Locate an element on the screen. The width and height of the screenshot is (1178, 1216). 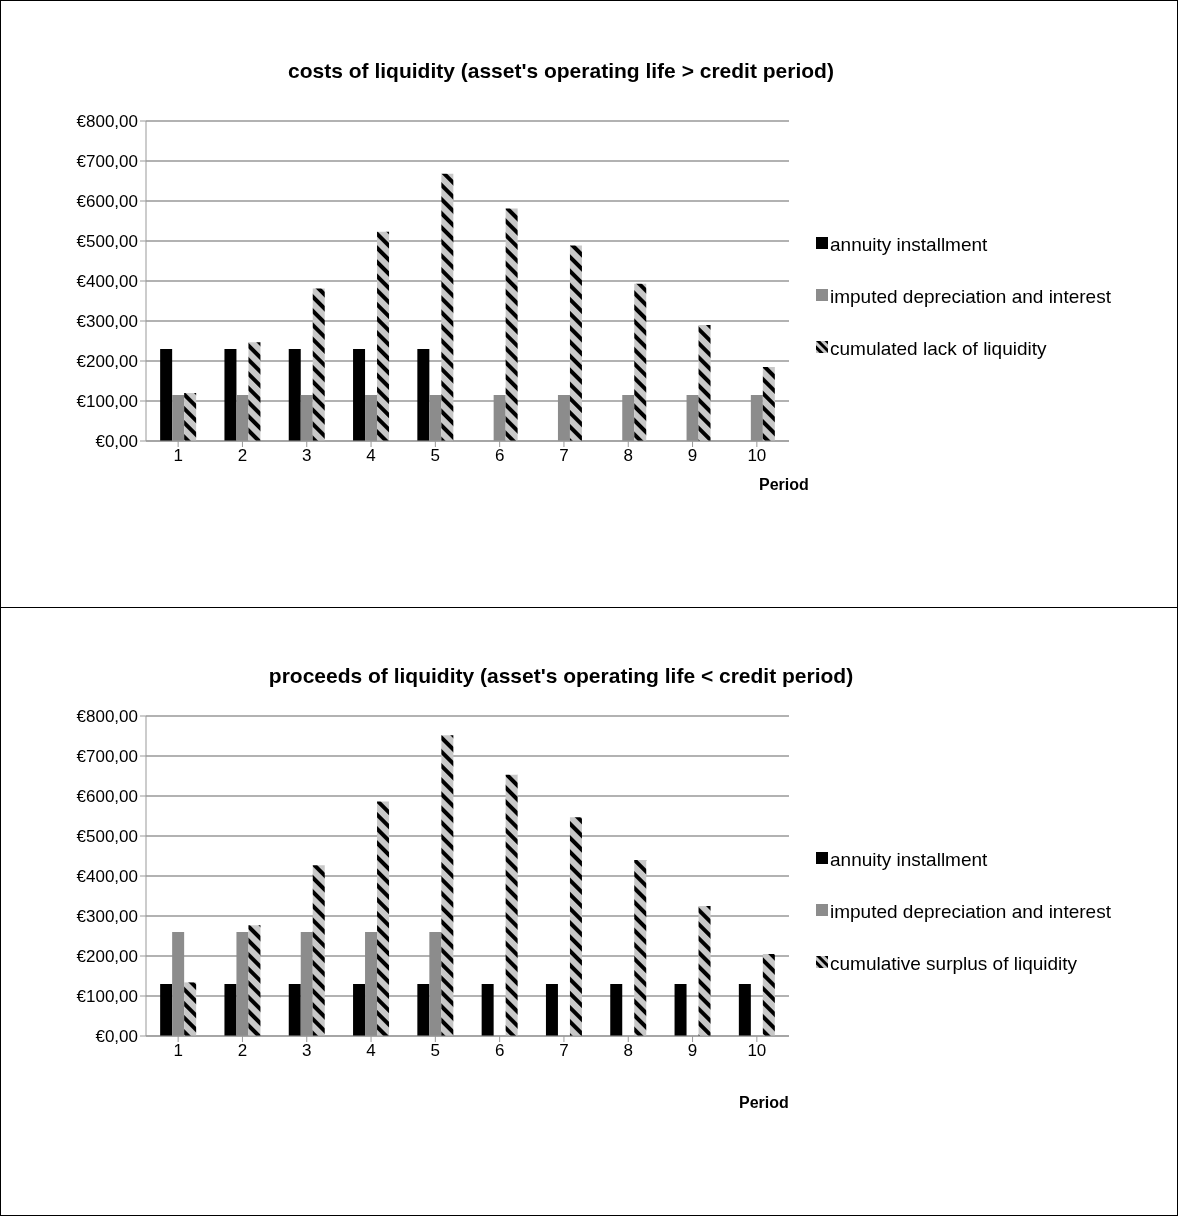
chart-title: proceeds of liquidity (asset's operating life < credit period) is located at coordinates (561, 676).